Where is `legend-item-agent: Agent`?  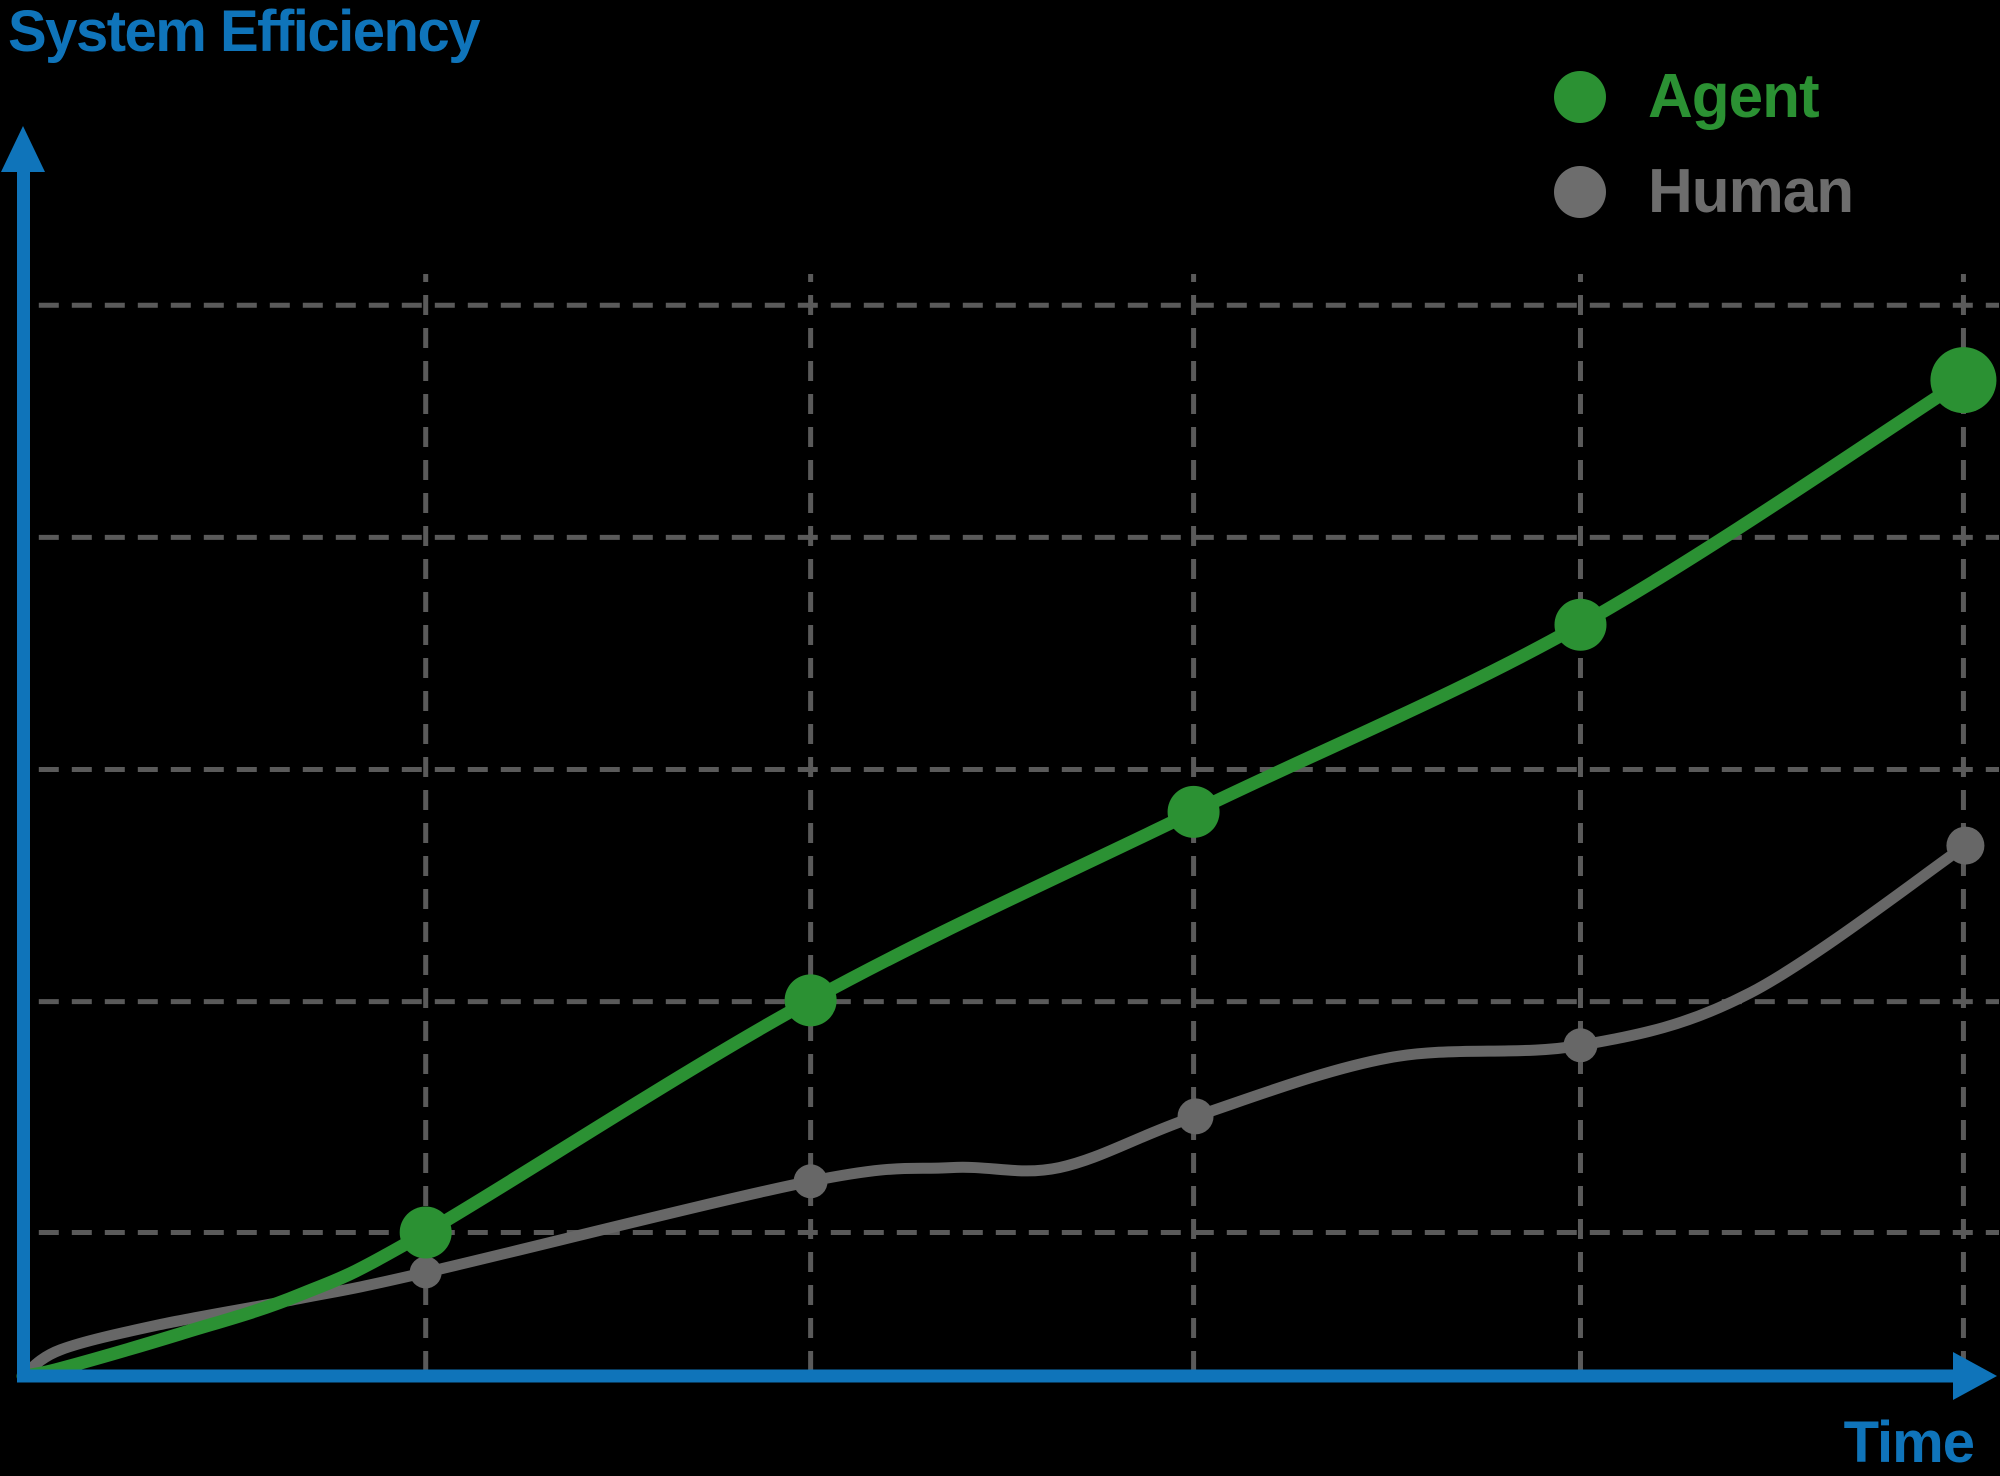 legend-item-agent: Agent is located at coordinates (1703, 97).